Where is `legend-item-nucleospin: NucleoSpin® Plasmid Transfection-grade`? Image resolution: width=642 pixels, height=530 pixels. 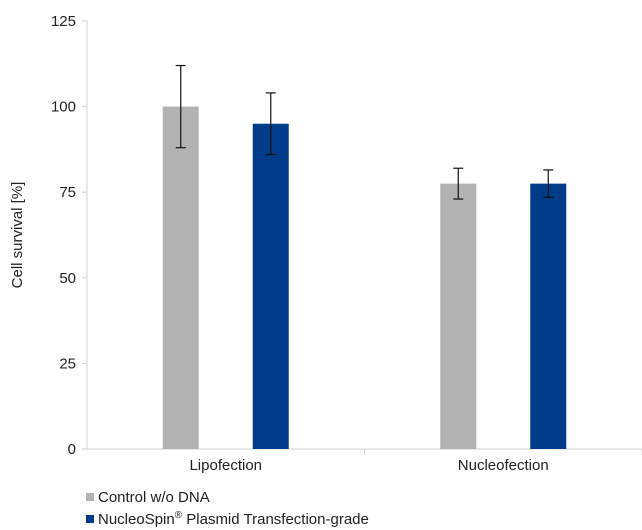 legend-item-nucleospin: NucleoSpin® Plasmid Transfection-grade is located at coordinates (227, 519).